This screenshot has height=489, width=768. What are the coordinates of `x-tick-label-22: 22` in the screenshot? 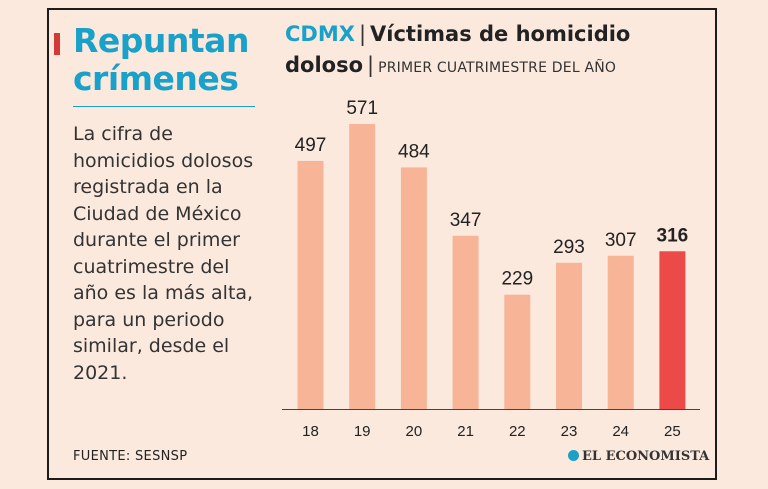 It's located at (517, 431).